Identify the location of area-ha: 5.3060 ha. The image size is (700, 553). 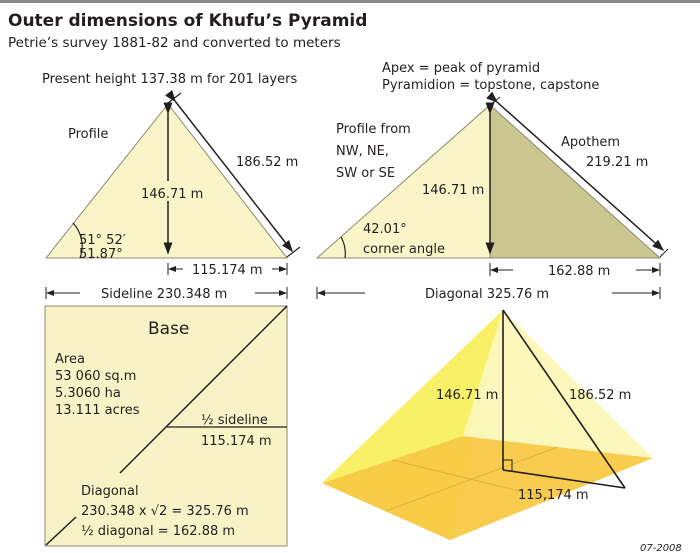
(88, 393).